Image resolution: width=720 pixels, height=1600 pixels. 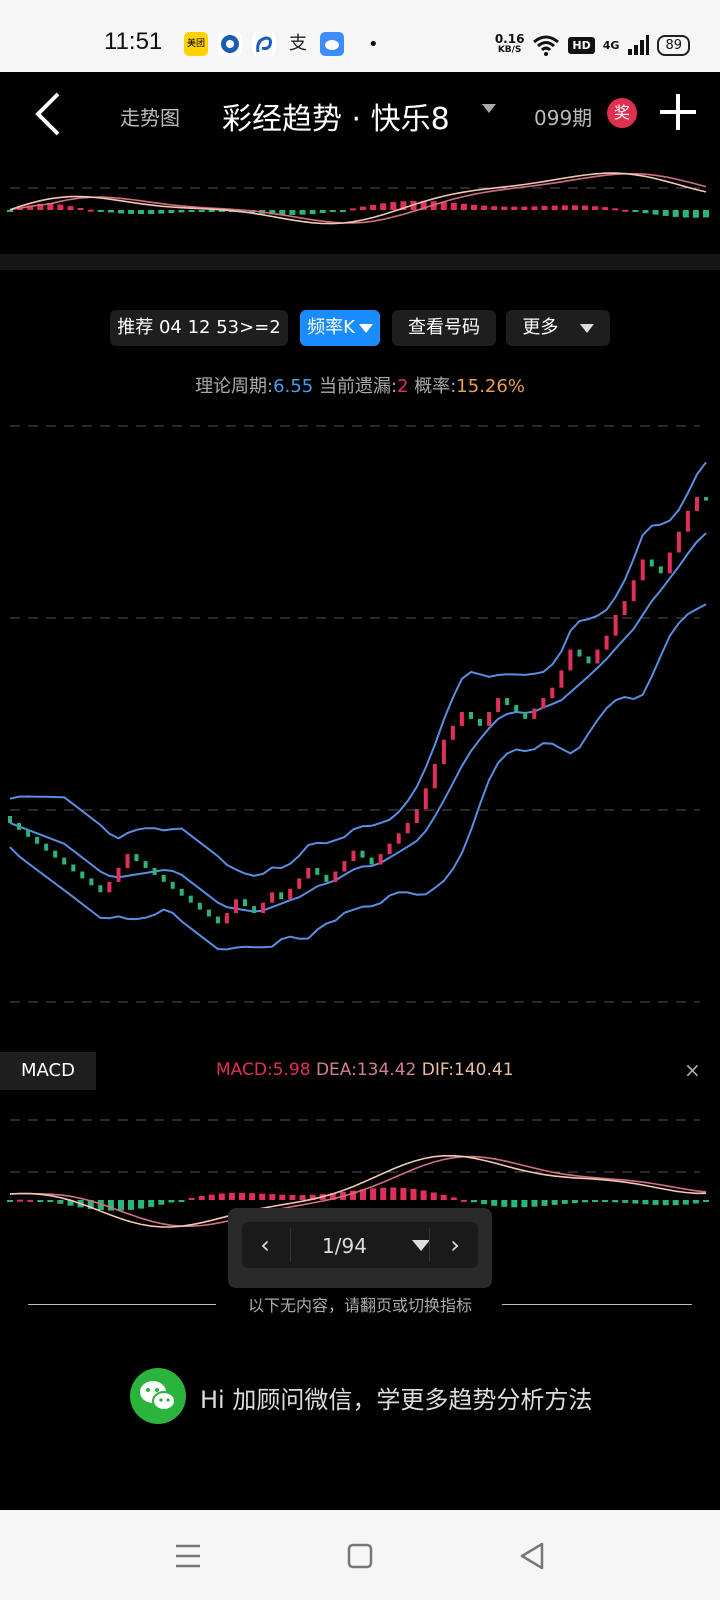 What do you see at coordinates (122, 1304) in the screenshot?
I see `end-line-left` at bounding box center [122, 1304].